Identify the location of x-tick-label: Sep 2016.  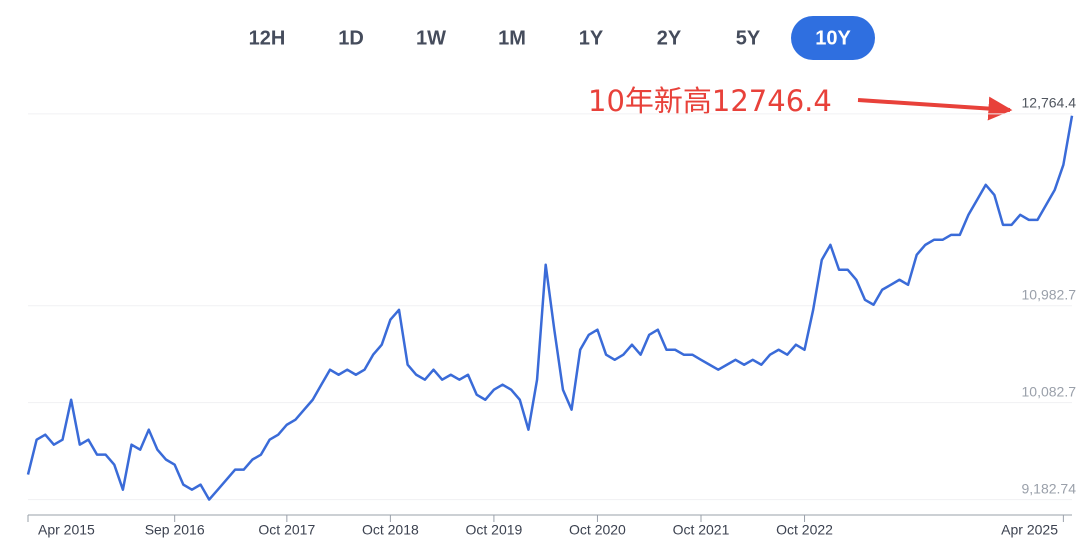
(175, 530).